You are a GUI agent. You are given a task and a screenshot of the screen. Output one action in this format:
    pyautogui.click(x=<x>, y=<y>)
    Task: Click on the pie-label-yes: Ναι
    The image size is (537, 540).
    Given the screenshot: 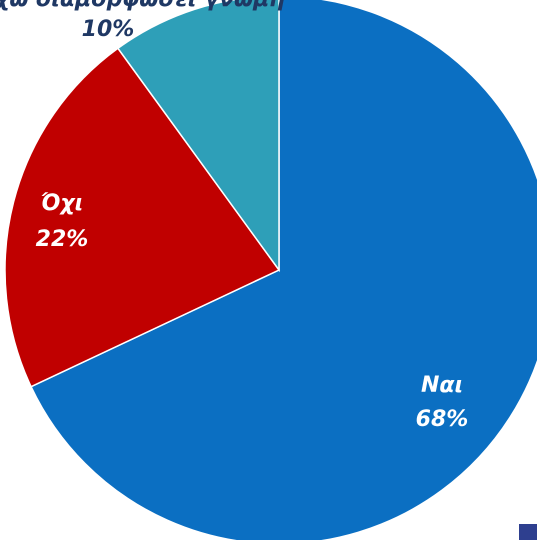 What is the action you would take?
    pyautogui.click(x=442, y=385)
    